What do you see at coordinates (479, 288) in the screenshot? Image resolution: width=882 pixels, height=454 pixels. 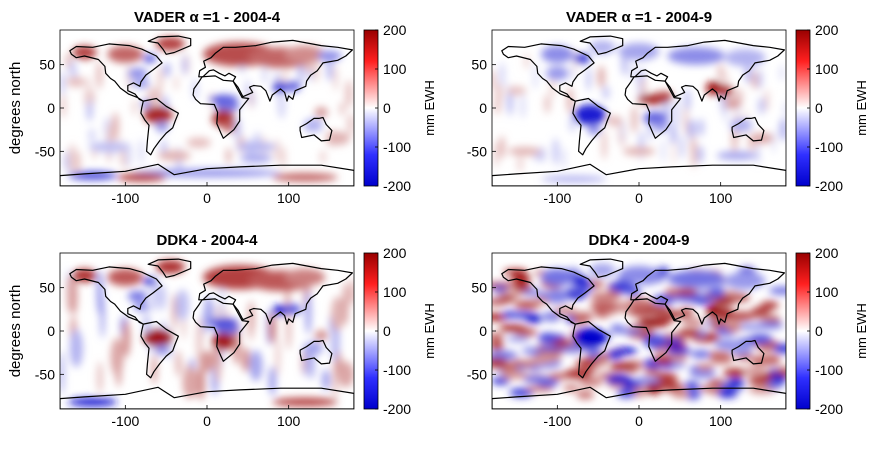 I see `y-tick-label: 50` at bounding box center [479, 288].